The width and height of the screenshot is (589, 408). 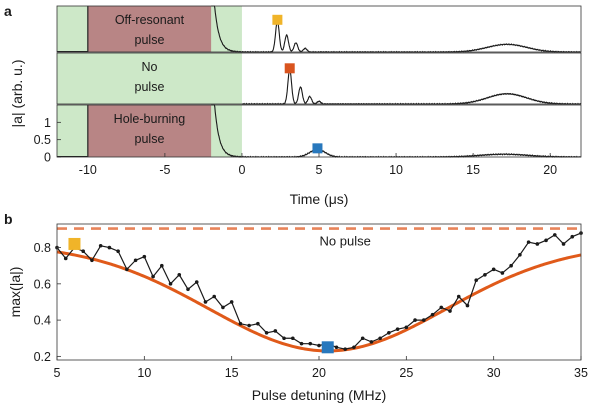 What do you see at coordinates (319, 373) in the screenshot?
I see `b-x-tick-label: 20` at bounding box center [319, 373].